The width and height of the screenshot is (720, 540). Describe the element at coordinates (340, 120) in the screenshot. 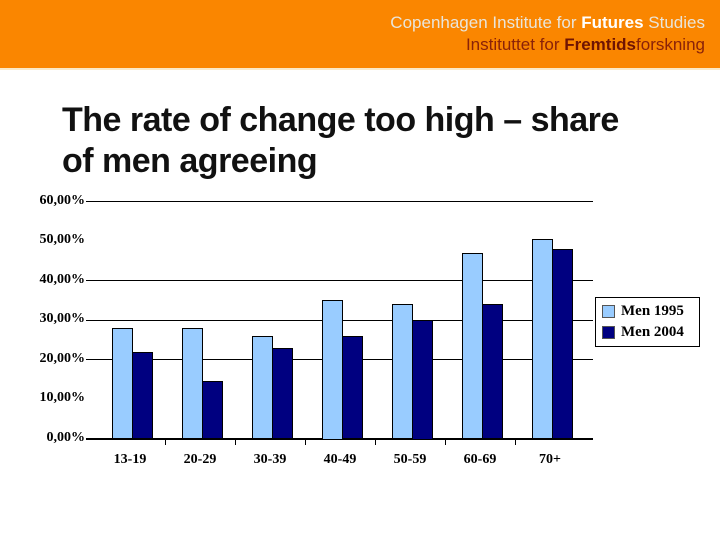

I see `slide-title-line1: The rate of change too high – share` at that location.